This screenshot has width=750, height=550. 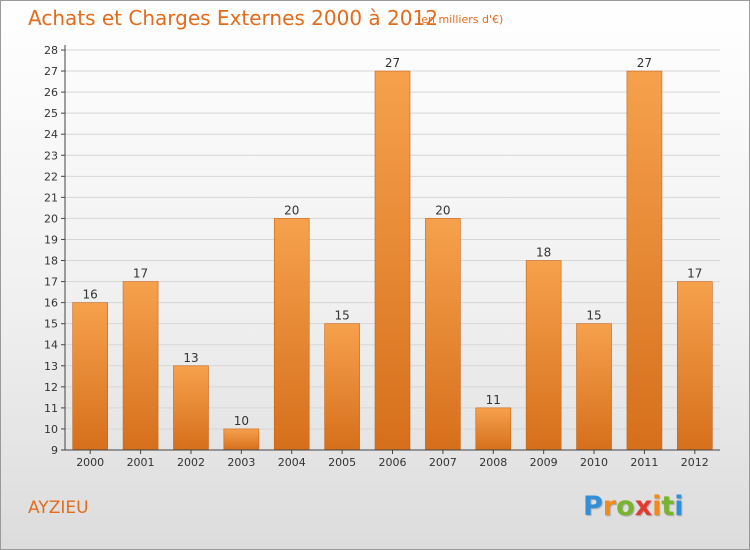 I want to click on y-tick-label: 24, so click(x=51, y=134).